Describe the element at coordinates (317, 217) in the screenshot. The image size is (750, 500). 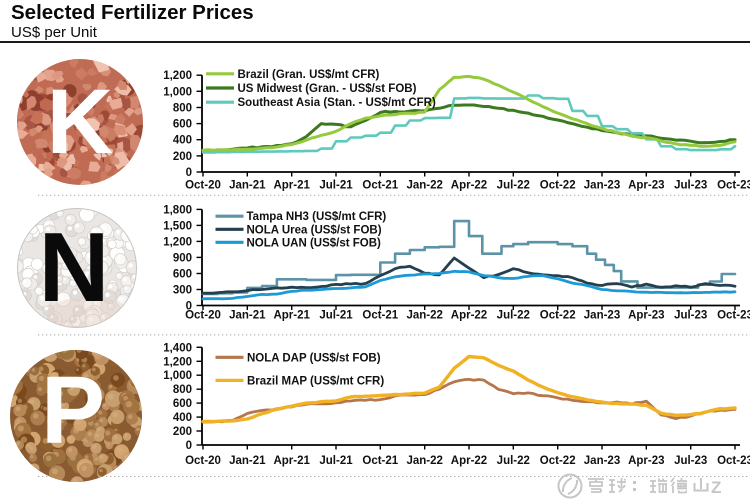
I see `svg-text: Tampa NH3 (US$/mt CFR)` at that location.